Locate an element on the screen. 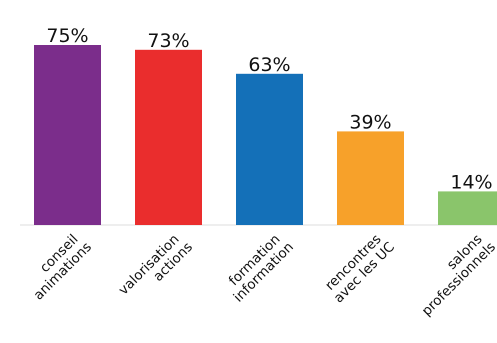 Image resolution: width=497 pixels, height=343 pixels. value-label-3: 63% is located at coordinates (269, 65).